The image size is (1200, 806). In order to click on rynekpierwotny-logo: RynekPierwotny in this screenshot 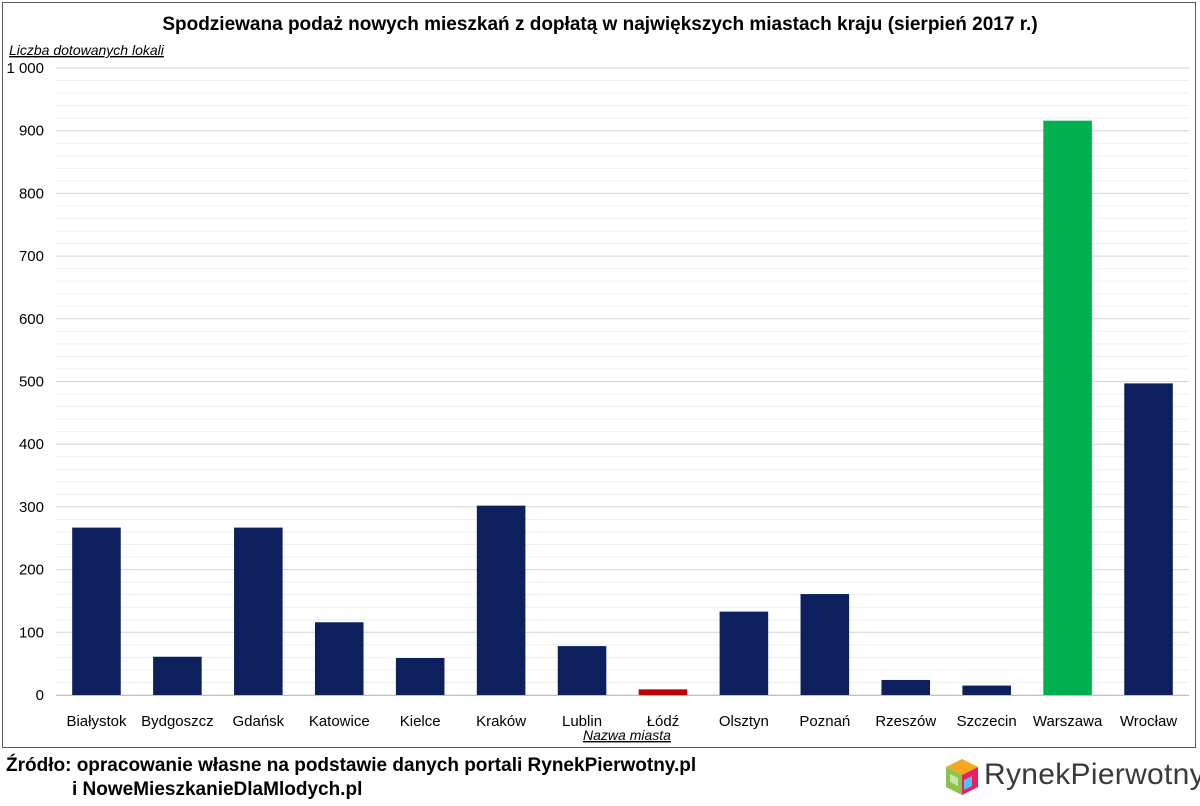, I will do `click(1071, 778)`.